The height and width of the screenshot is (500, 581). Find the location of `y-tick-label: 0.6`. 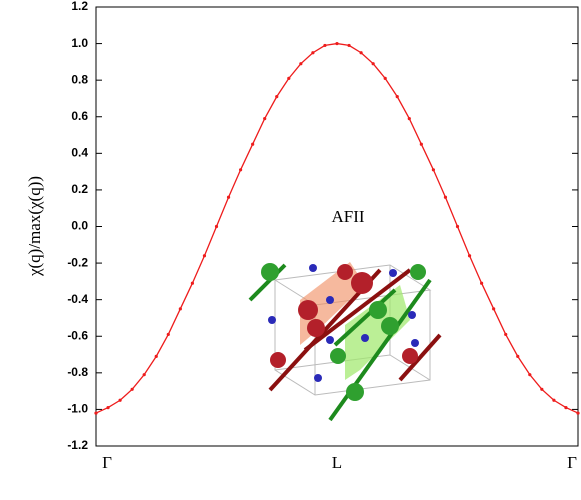

y-tick-label: 0.6 is located at coordinates (79, 116).